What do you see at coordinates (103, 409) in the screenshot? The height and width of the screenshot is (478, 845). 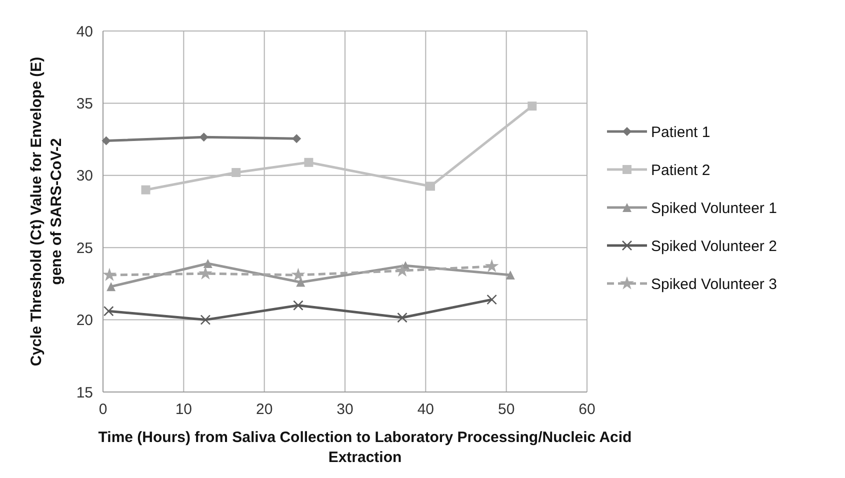 I see `x-tick-label: 0` at bounding box center [103, 409].